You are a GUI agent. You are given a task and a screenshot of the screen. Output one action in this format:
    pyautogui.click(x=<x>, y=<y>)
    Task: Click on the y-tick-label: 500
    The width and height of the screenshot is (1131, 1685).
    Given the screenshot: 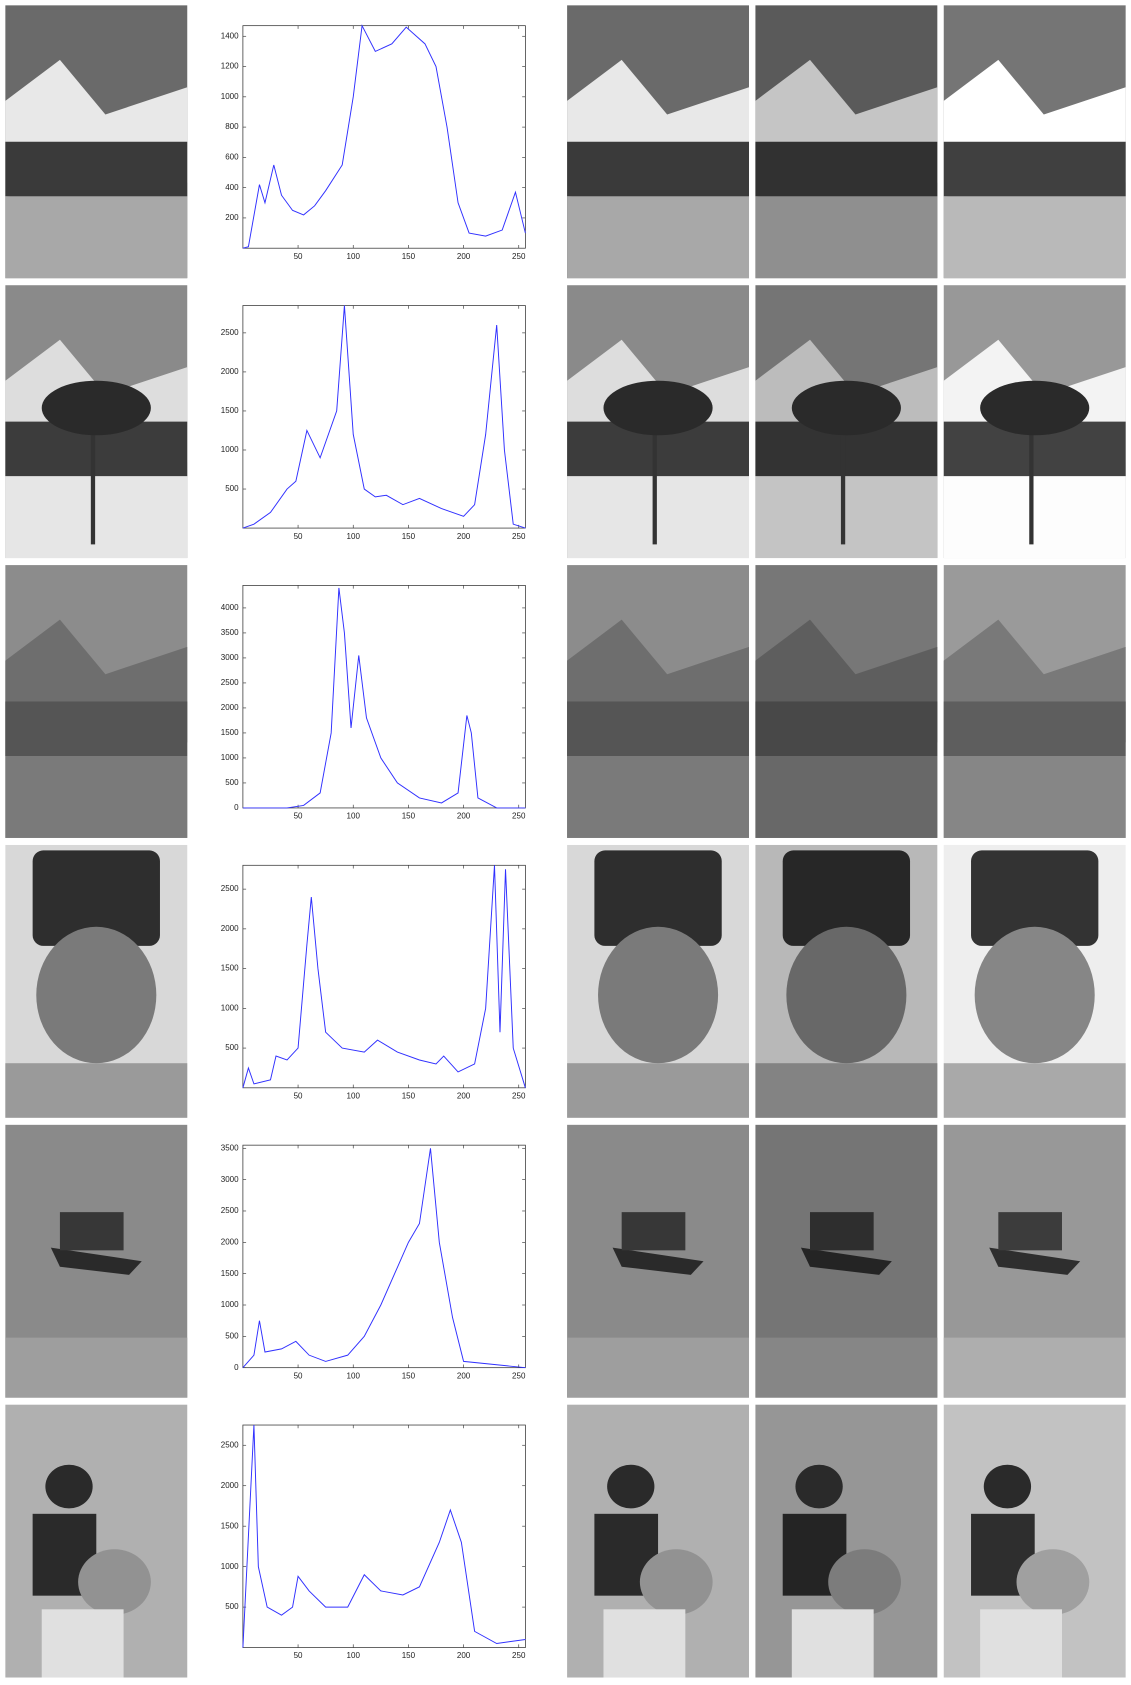 What is the action you would take?
    pyautogui.click(x=232, y=1335)
    